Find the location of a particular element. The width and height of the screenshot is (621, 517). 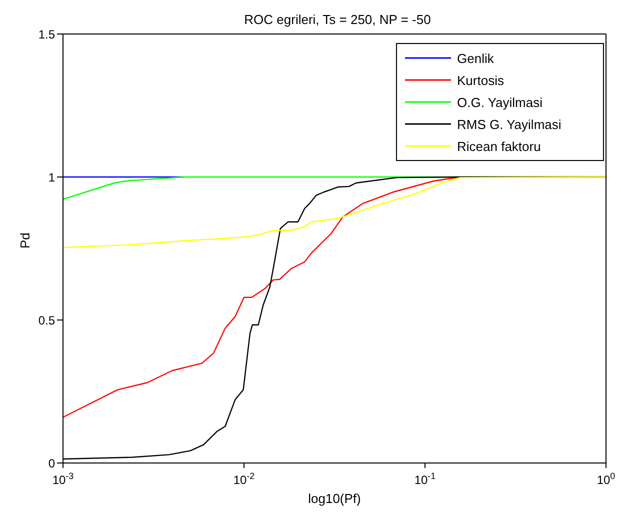

legend-label: Kurtosis is located at coordinates (480, 80).